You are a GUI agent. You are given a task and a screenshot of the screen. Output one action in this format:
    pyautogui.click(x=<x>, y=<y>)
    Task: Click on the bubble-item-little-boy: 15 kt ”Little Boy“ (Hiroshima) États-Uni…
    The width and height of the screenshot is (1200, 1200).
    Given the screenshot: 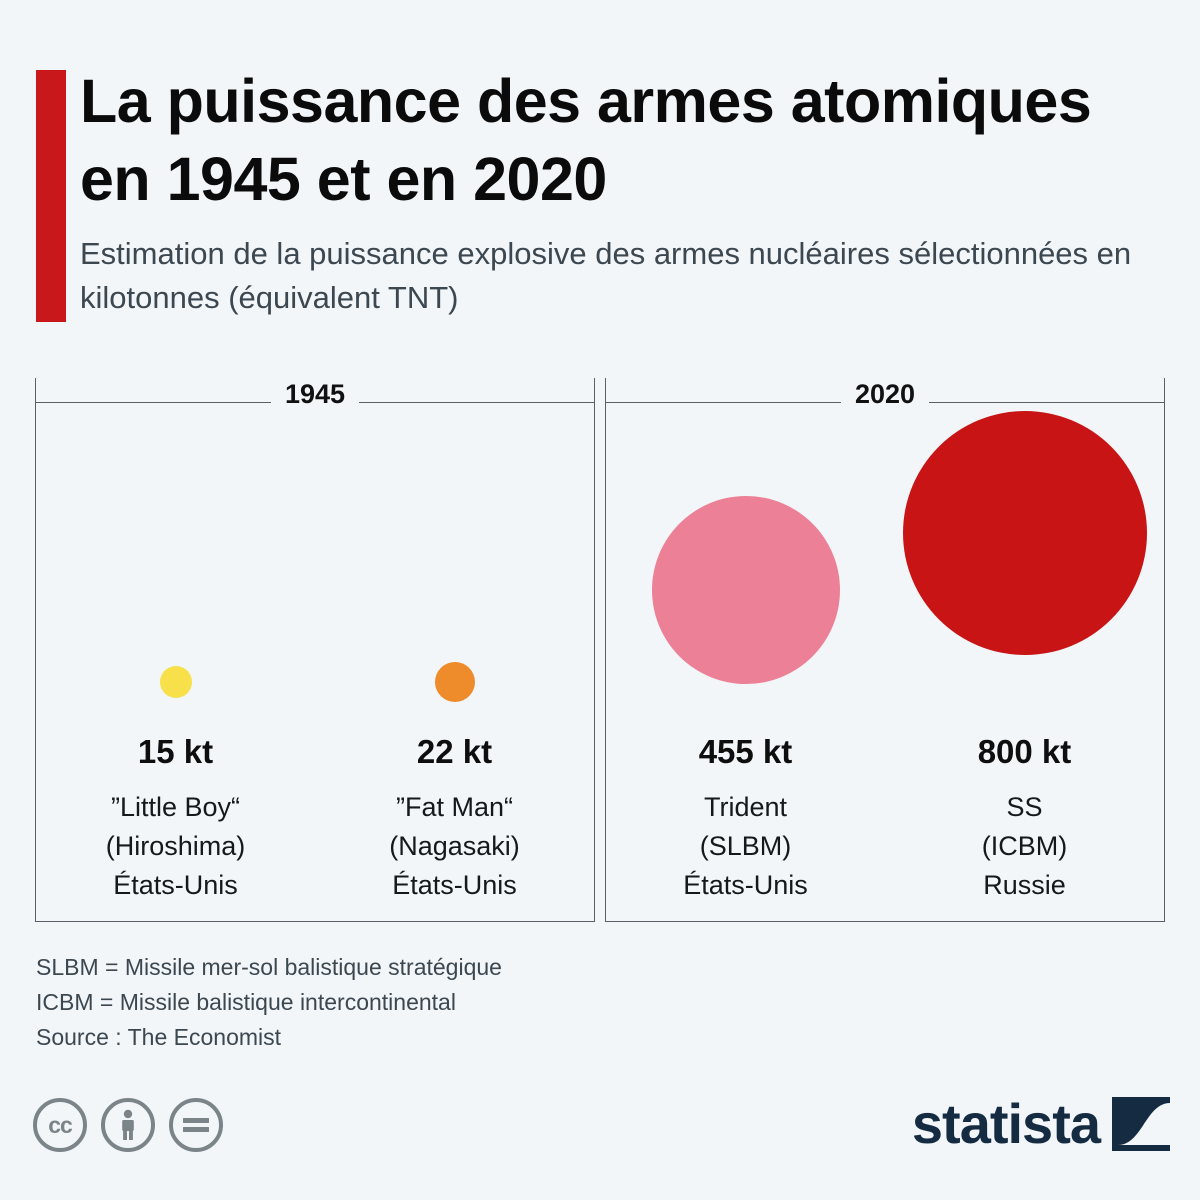 What is the action you would take?
    pyautogui.click(x=175, y=666)
    